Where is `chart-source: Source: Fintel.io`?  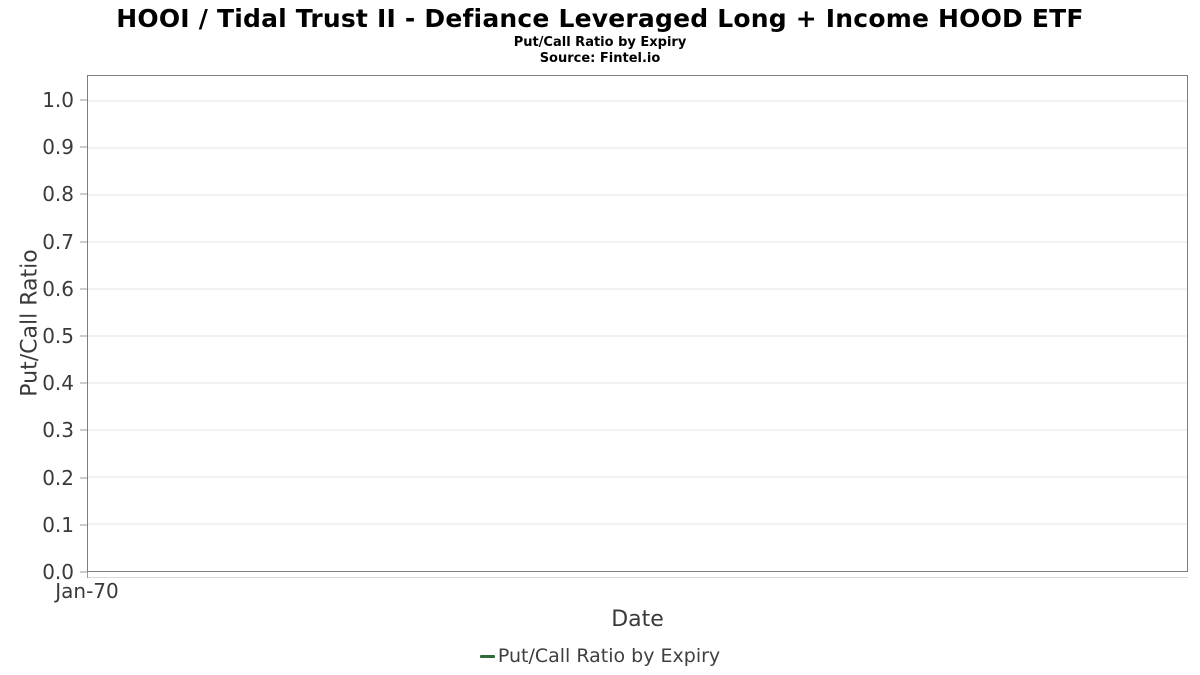
chart-source: Source: Fintel.io is located at coordinates (600, 58).